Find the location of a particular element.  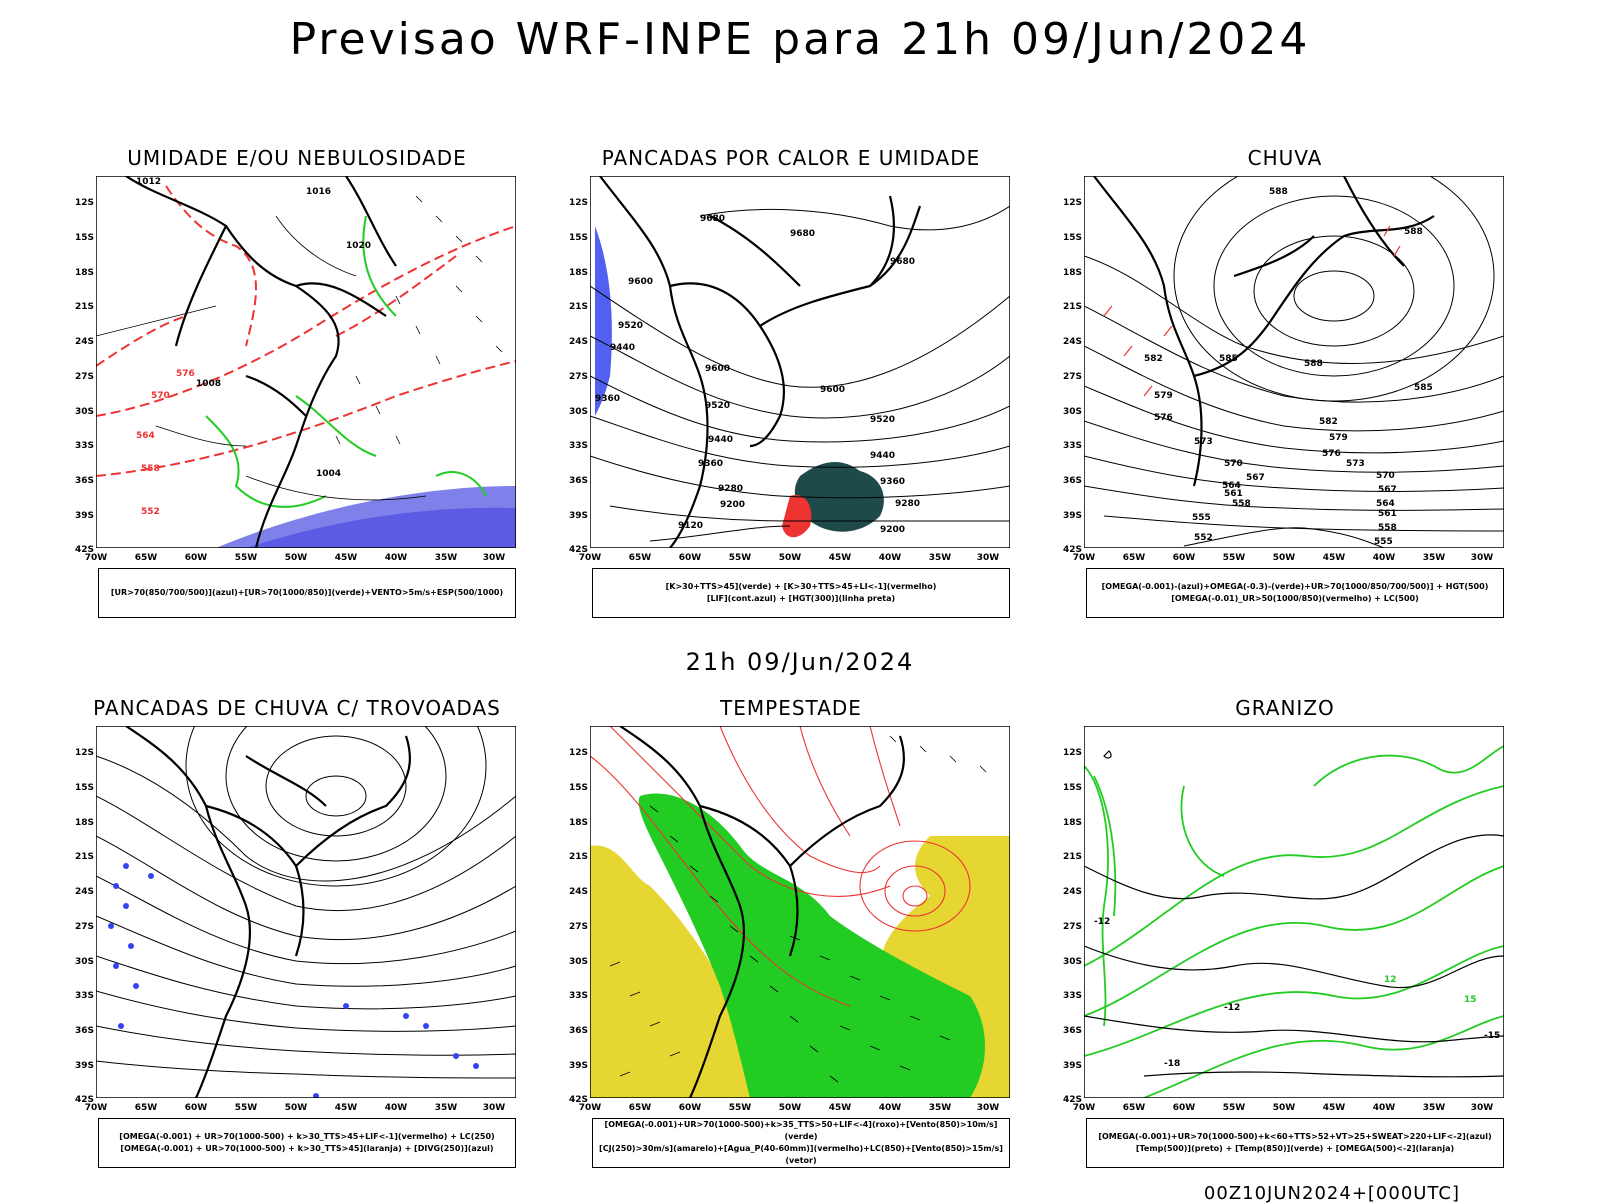

svg-text: 564 is located at coordinates (1385, 504).